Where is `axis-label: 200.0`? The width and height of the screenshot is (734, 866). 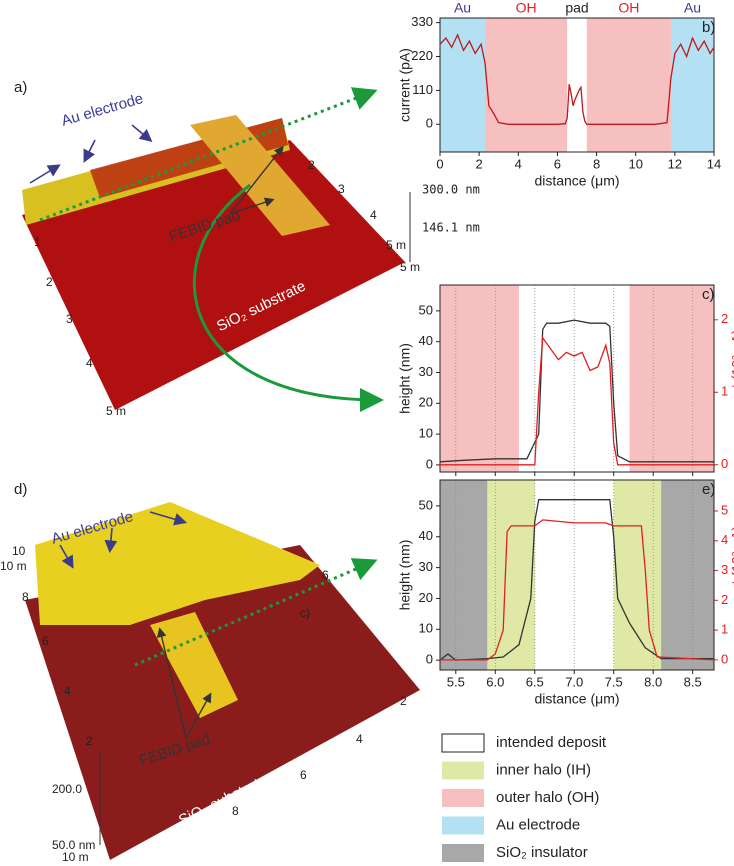 axis-label: 200.0 is located at coordinates (67, 789).